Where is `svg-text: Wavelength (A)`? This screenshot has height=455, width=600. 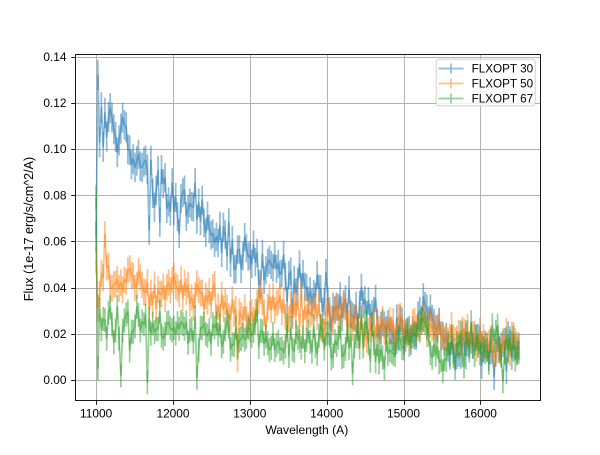 svg-text: Wavelength (A) is located at coordinates (306, 430).